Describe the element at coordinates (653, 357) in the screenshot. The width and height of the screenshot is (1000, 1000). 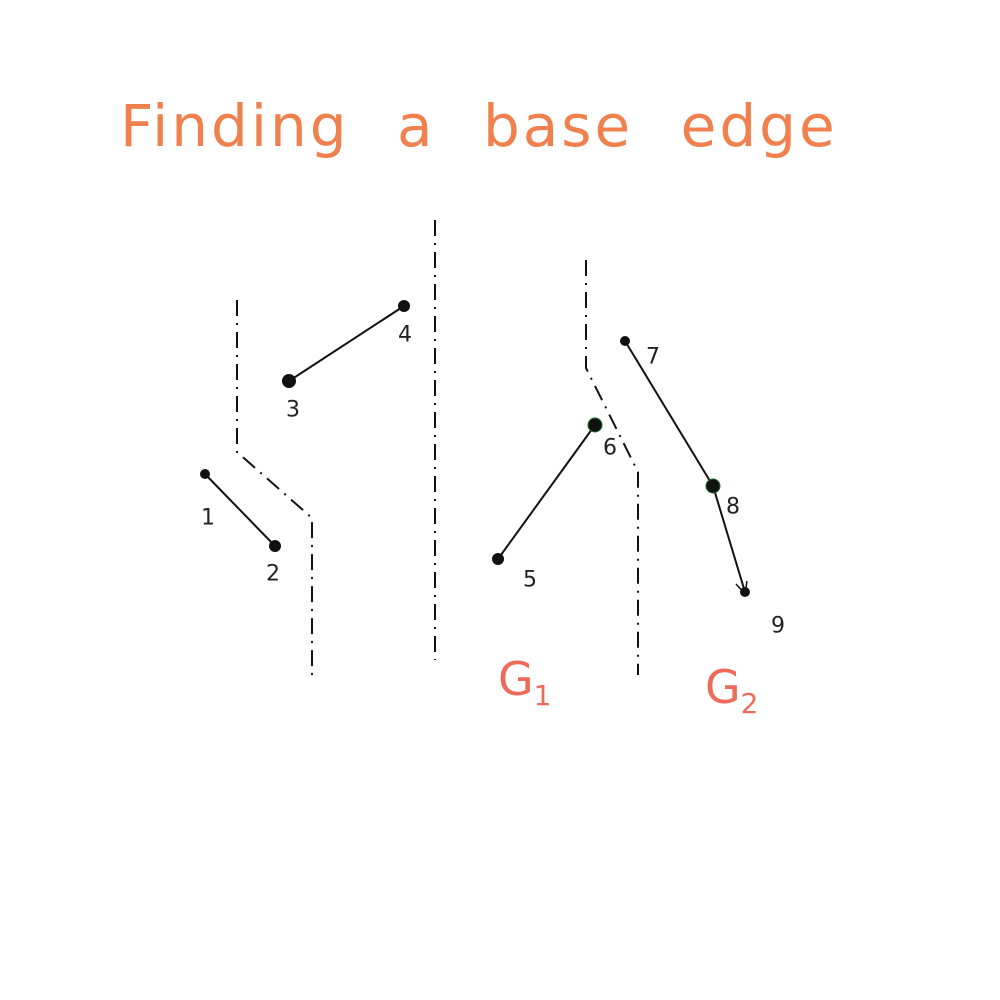
I see `point-label-7: 7` at that location.